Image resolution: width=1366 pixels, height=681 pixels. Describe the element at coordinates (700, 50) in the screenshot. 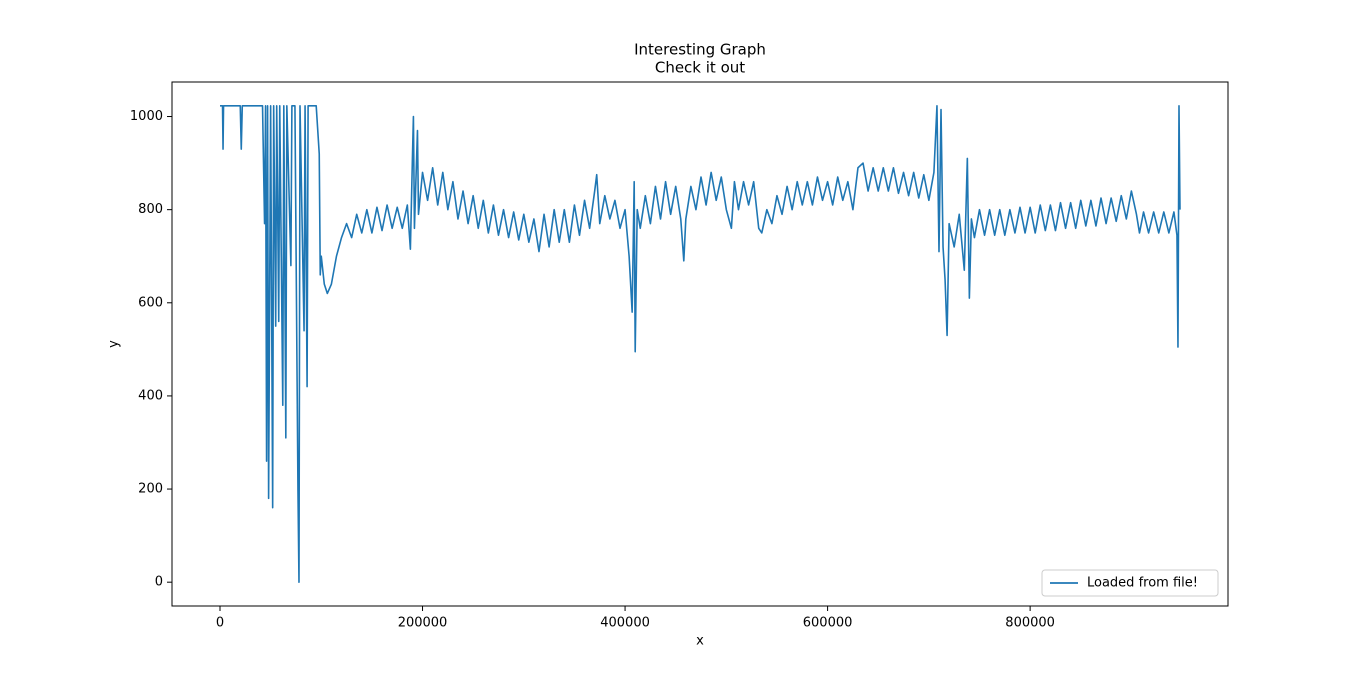

I see `chart-title: Interesting Graph` at that location.